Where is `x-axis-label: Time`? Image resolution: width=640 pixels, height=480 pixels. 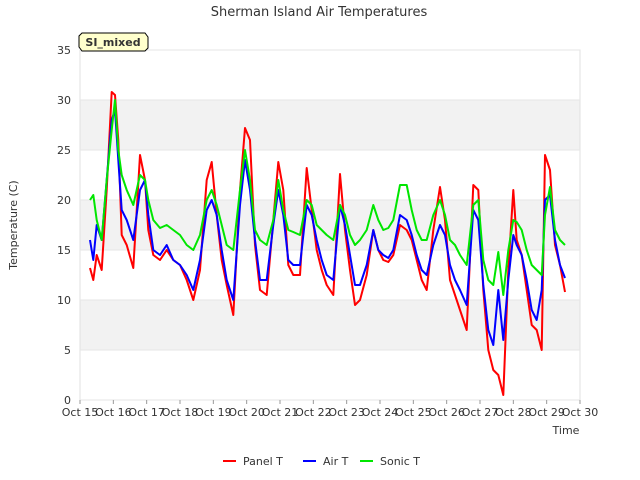 x-axis-label: Time is located at coordinates (566, 430).